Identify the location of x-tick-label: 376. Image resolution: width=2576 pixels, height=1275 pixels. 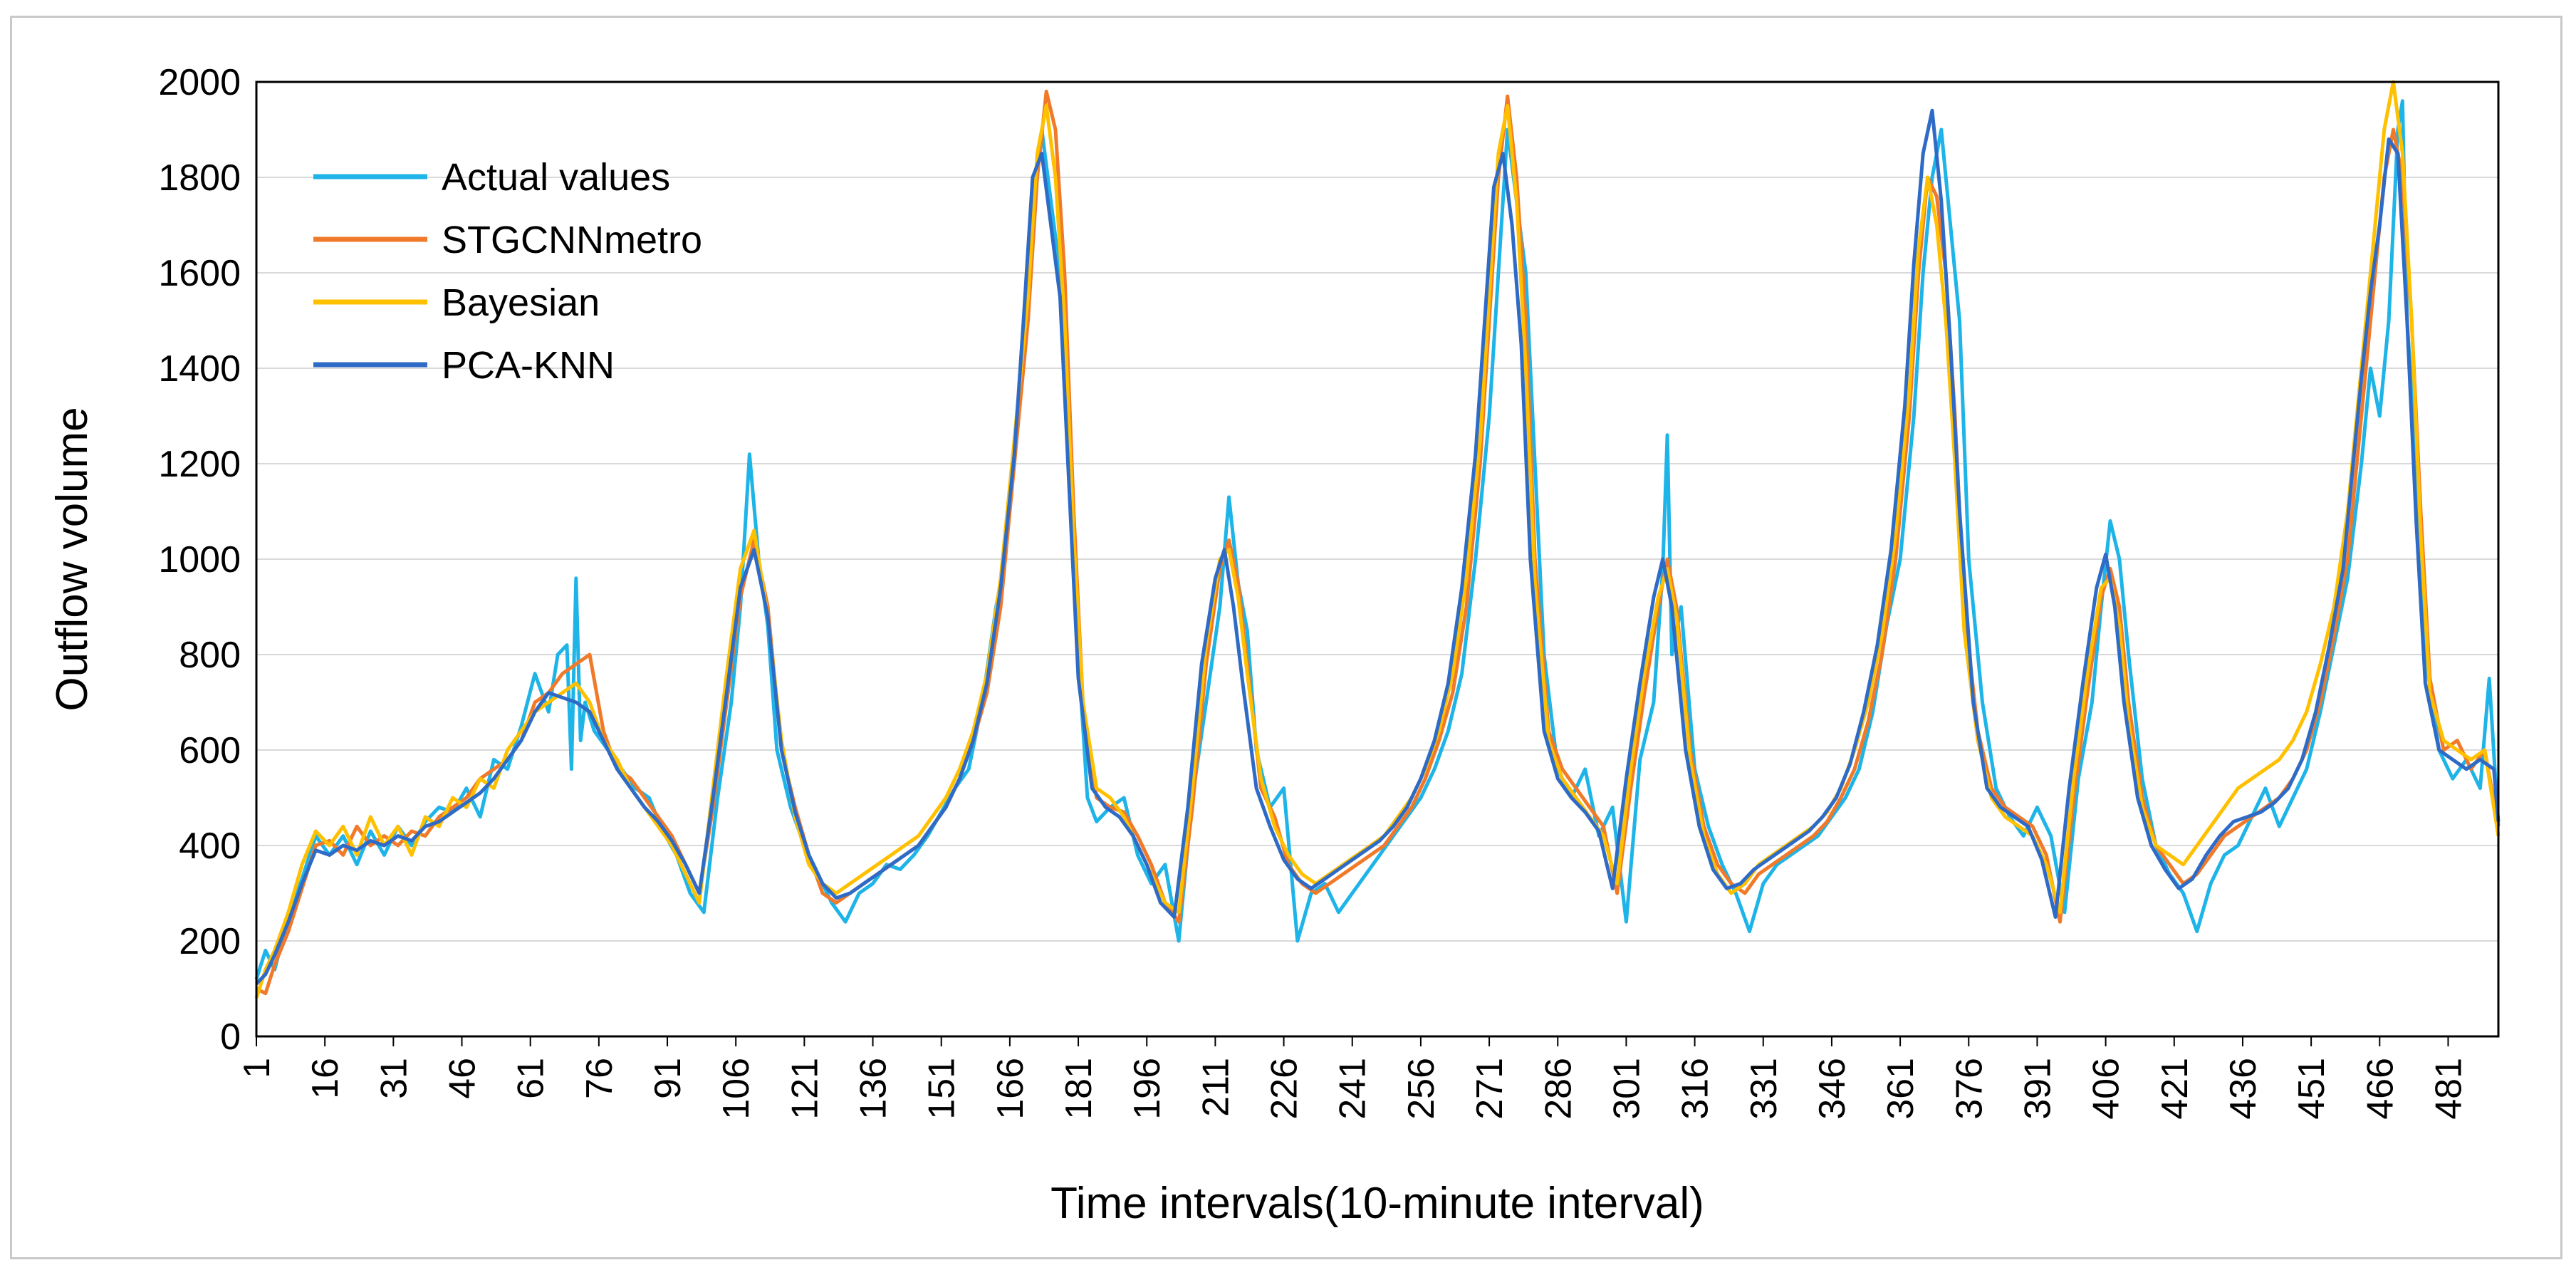
(1969, 1089).